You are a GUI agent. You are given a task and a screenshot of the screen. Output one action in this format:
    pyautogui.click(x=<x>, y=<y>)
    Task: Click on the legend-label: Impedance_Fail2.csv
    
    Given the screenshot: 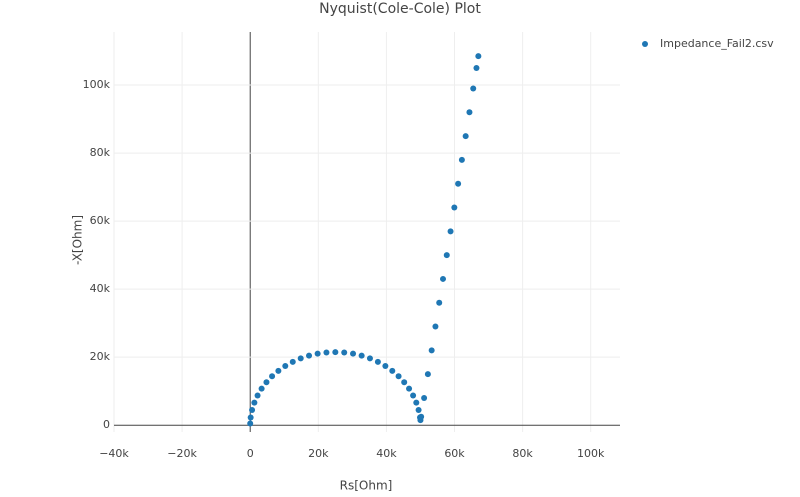 What is the action you would take?
    pyautogui.click(x=717, y=43)
    